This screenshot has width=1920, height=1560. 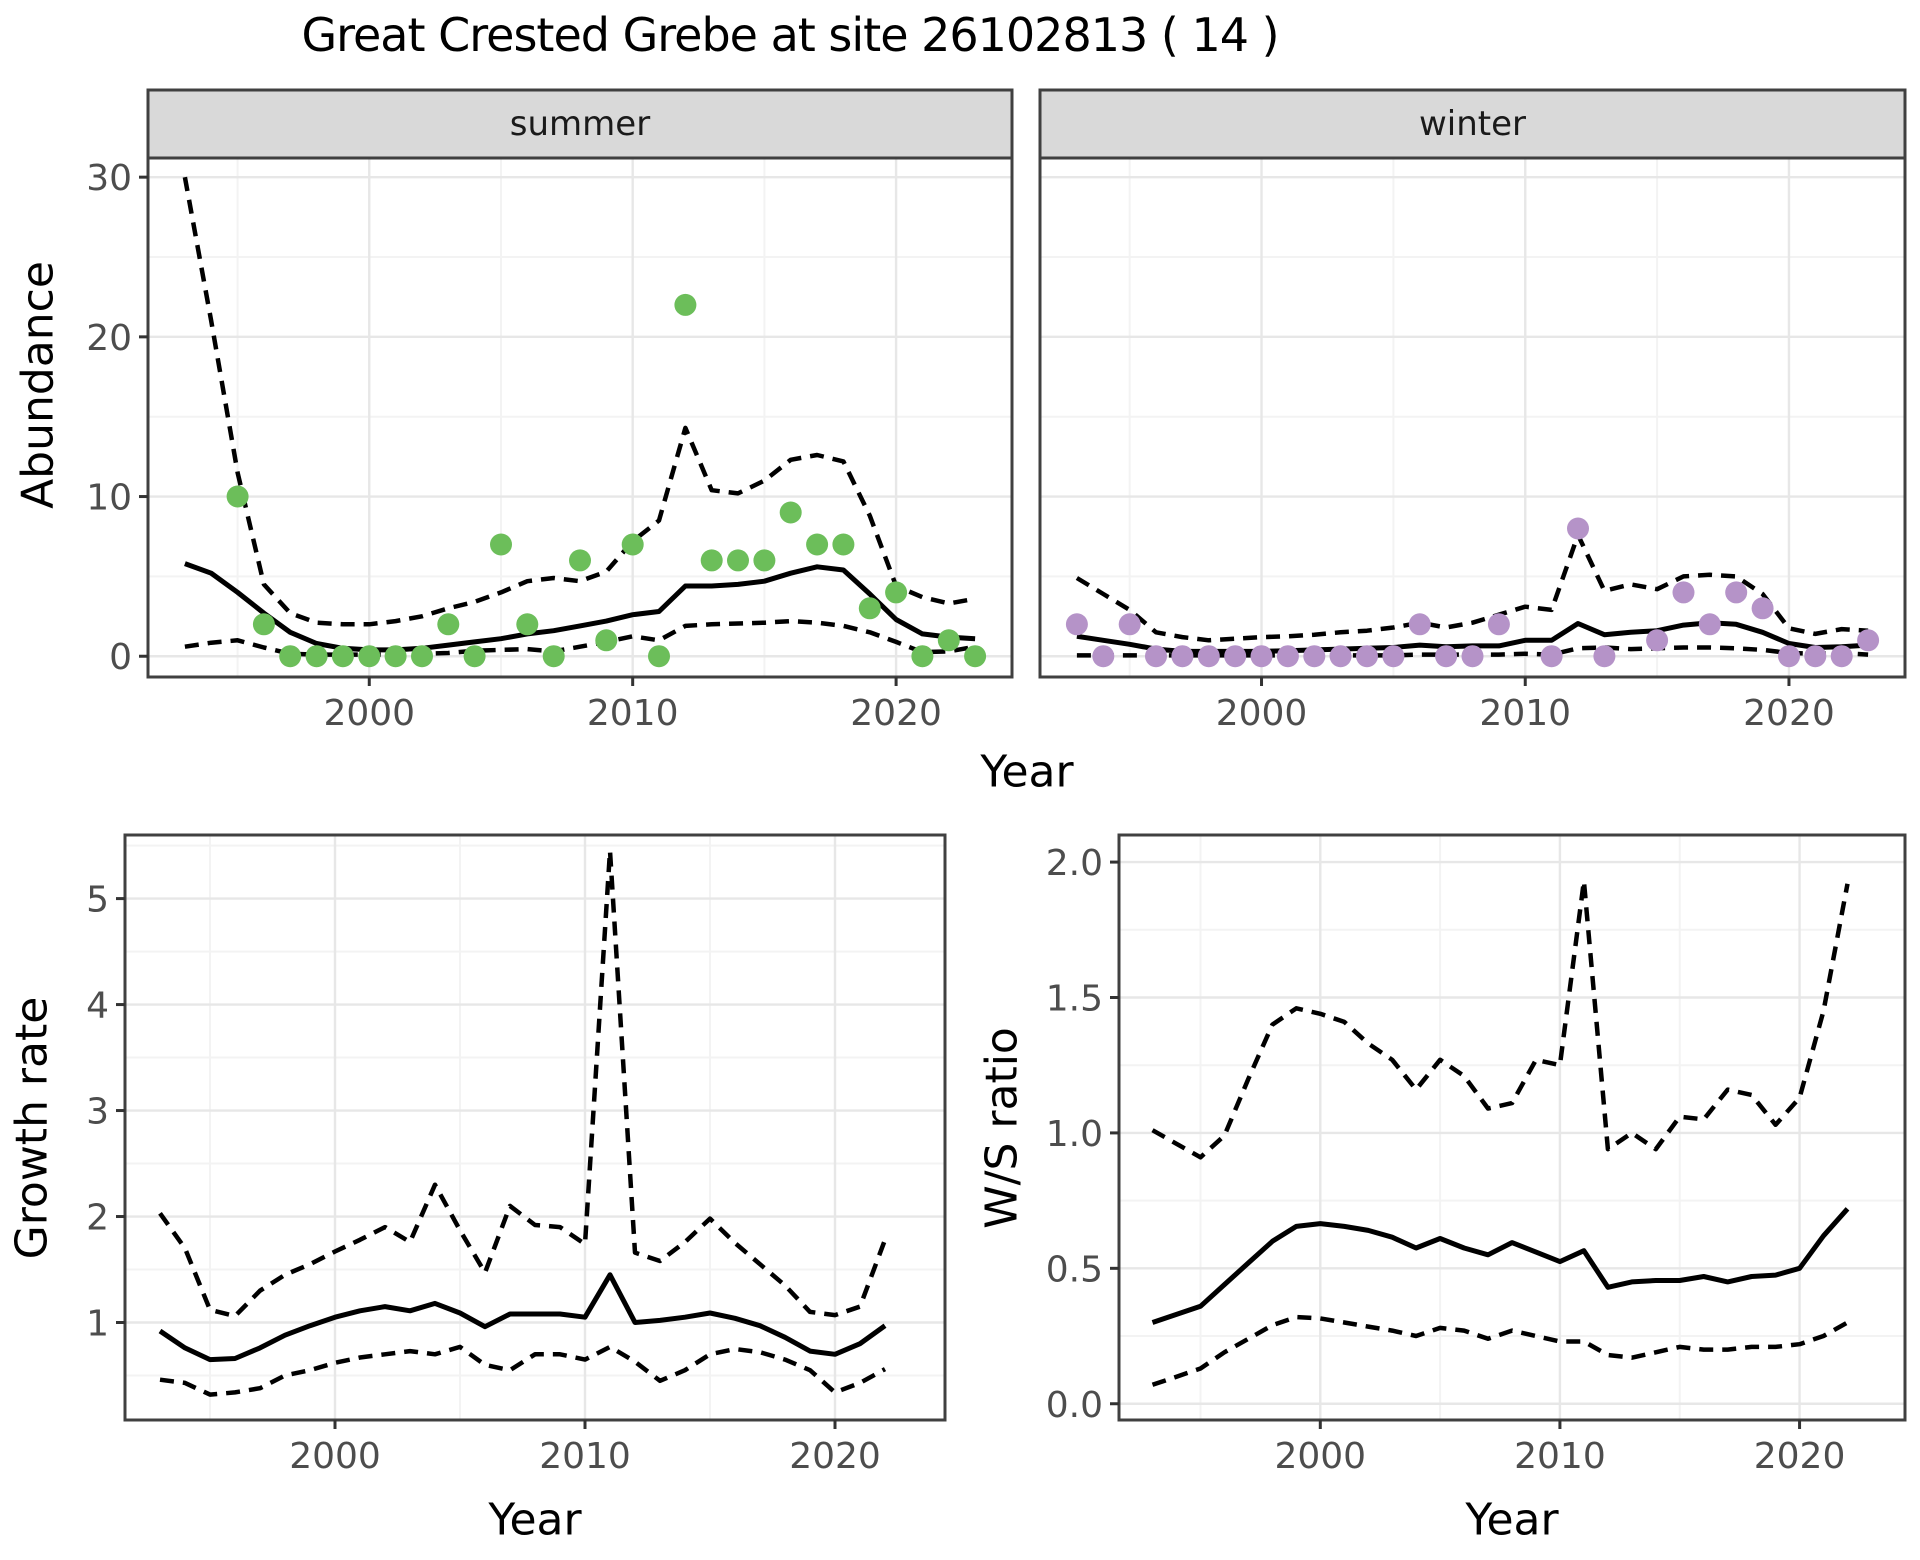 I want to click on y-tick-labels: 0 10 20 30, so click(x=109, y=418).